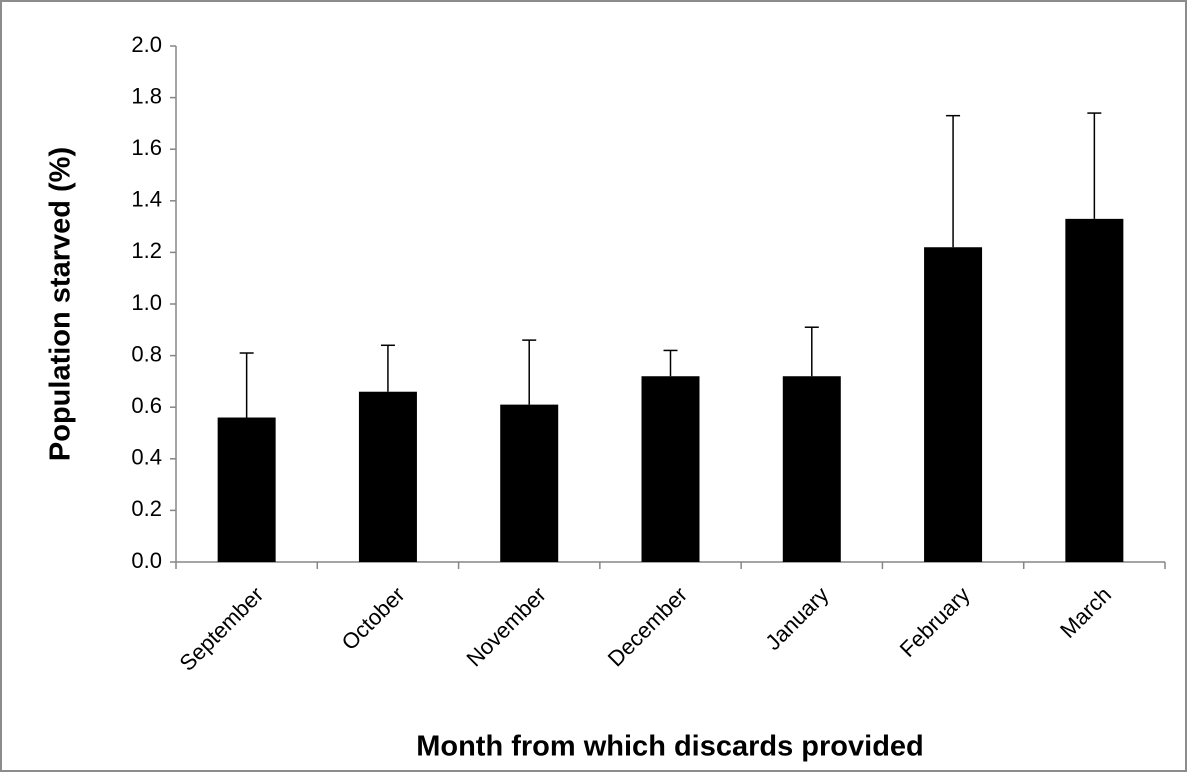 The height and width of the screenshot is (772, 1187). Describe the element at coordinates (146, 302) in the screenshot. I see `y-tick-label: 1.0` at that location.